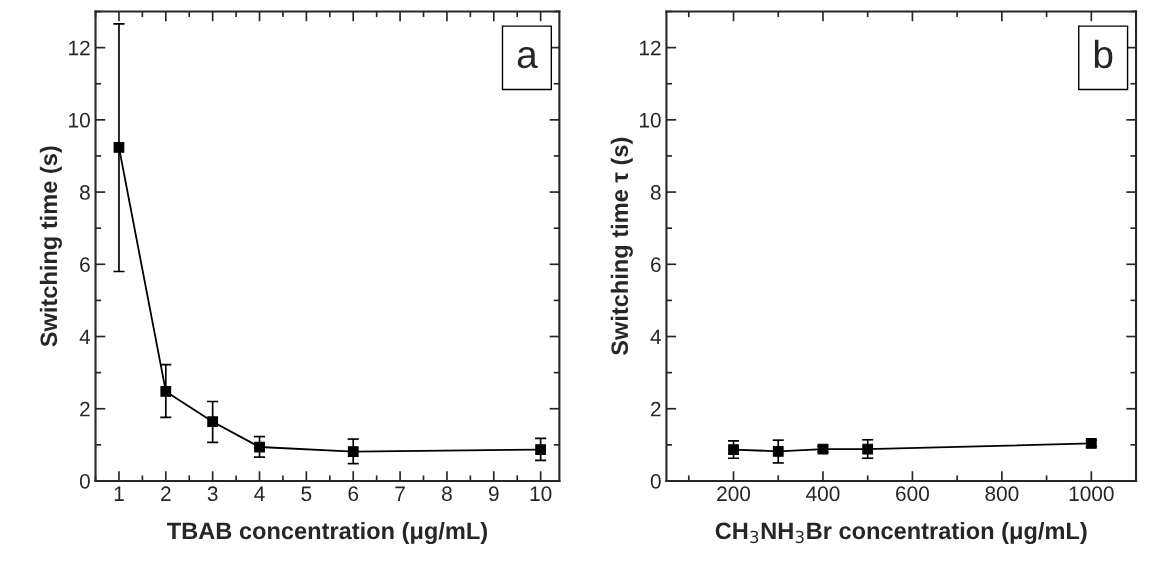 The image size is (1151, 576). What do you see at coordinates (119, 493) in the screenshot?
I see `x-tick-label: 1` at bounding box center [119, 493].